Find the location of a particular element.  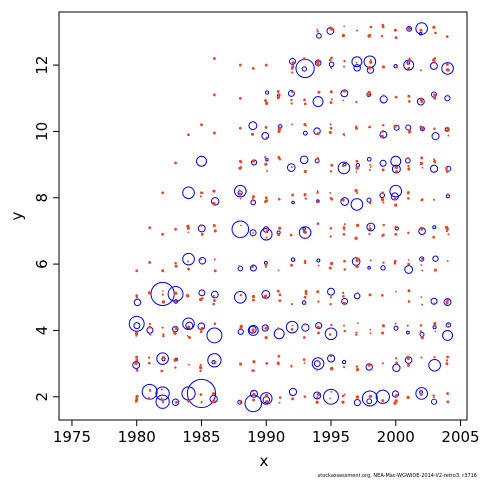

y-axis-title: y is located at coordinates (17, 215).